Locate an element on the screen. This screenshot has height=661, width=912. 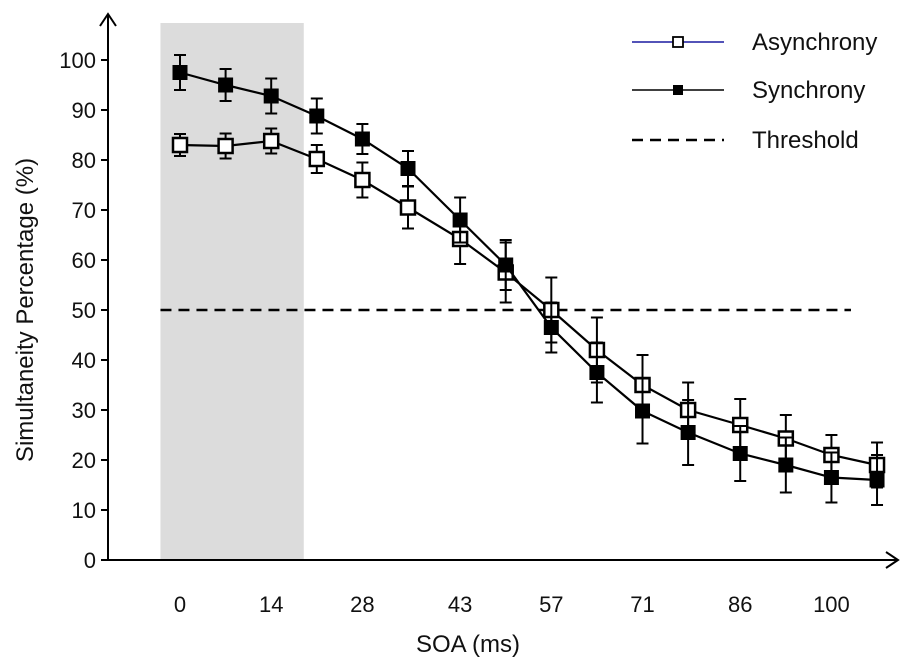
legend-label: Synchrony is located at coordinates (808, 90).